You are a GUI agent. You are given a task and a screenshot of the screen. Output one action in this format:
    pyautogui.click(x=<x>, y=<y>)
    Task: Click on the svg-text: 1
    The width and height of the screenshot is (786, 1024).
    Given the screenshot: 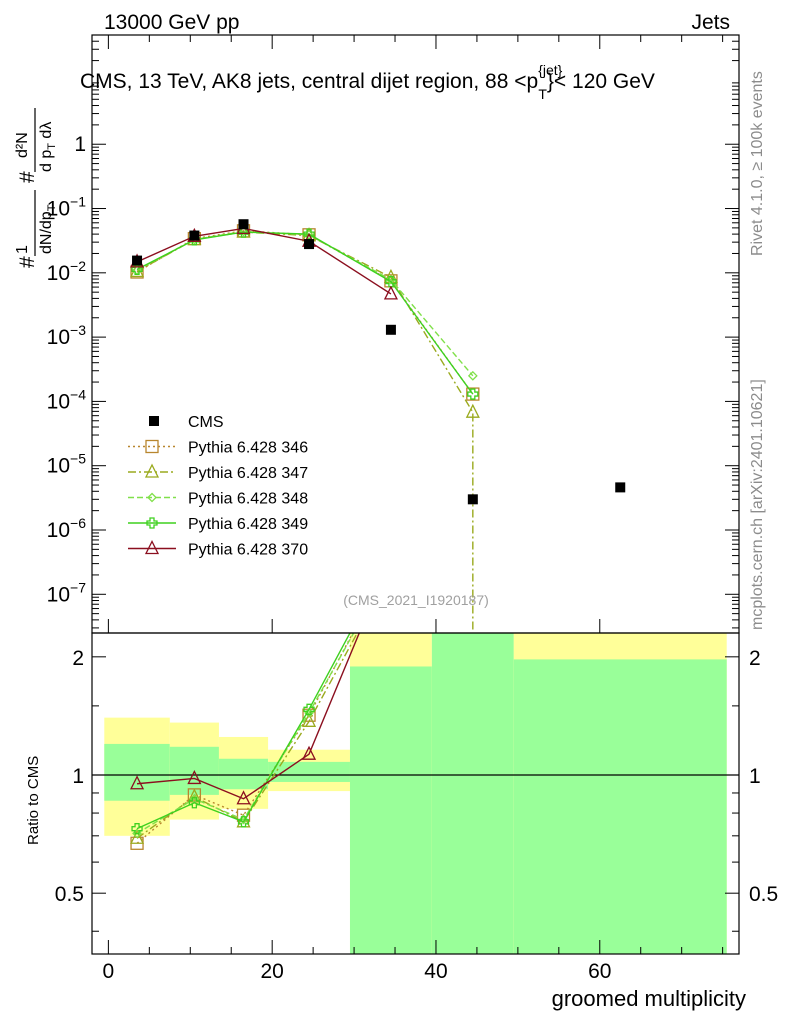 What is the action you would take?
    pyautogui.click(x=22, y=249)
    